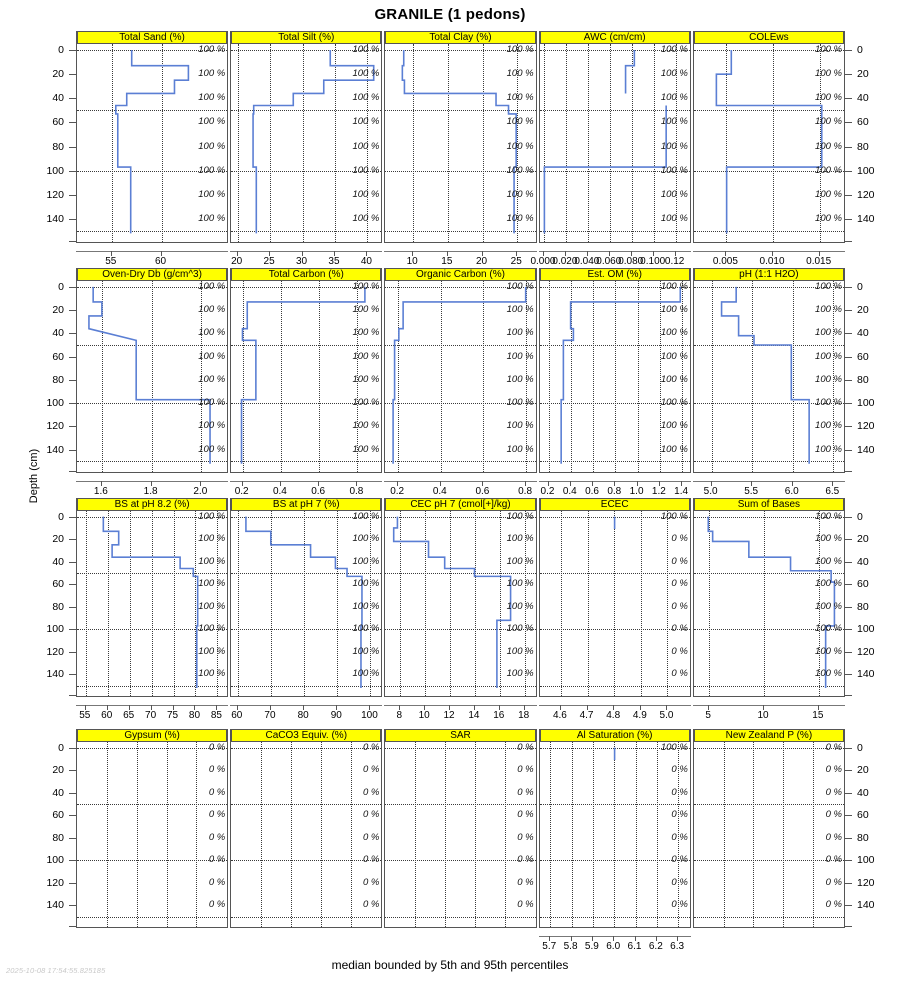  What do you see at coordinates (460, 735) in the screenshot?
I see `panel-title-strip: SAR` at bounding box center [460, 735].